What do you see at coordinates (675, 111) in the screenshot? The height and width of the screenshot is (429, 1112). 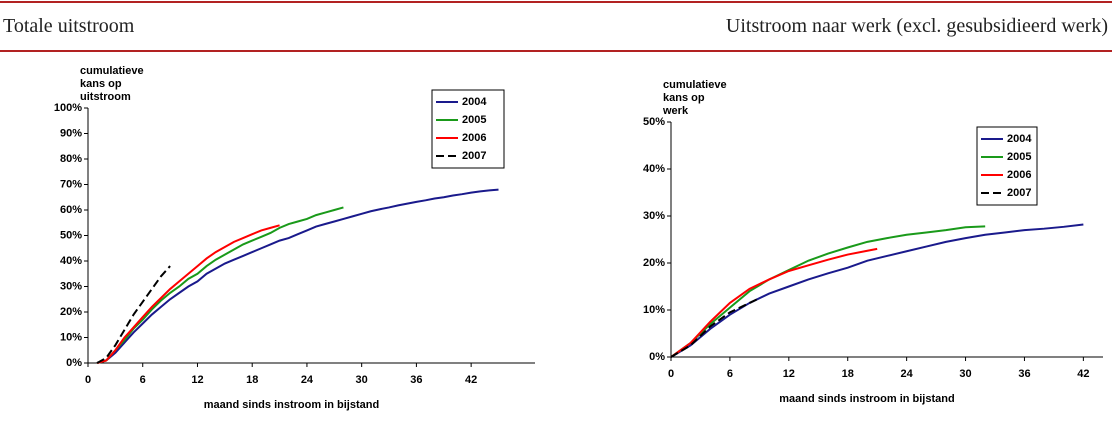 I see `y-axis-label: werk` at bounding box center [675, 111].